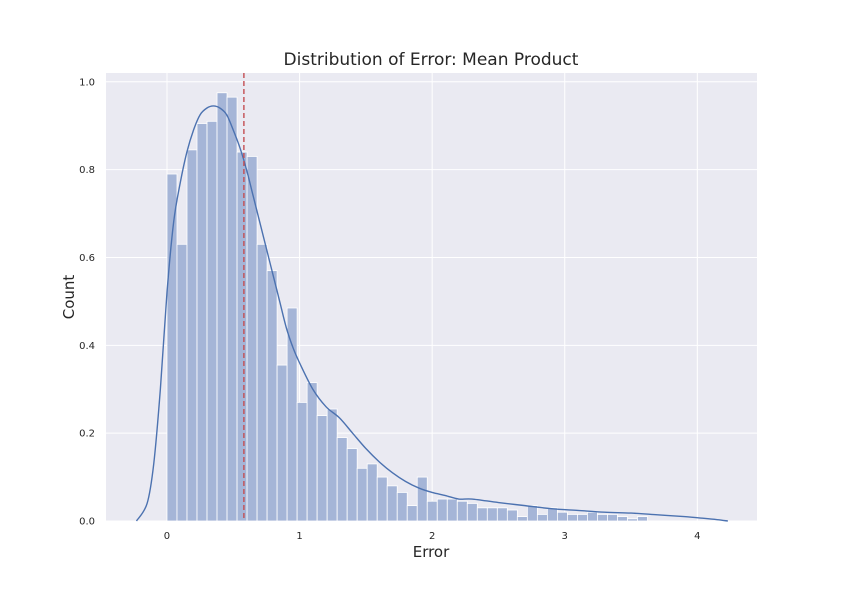 This screenshot has width=842, height=595. What do you see at coordinates (87, 522) in the screenshot?
I see `y-tick-label: 0.0` at bounding box center [87, 522].